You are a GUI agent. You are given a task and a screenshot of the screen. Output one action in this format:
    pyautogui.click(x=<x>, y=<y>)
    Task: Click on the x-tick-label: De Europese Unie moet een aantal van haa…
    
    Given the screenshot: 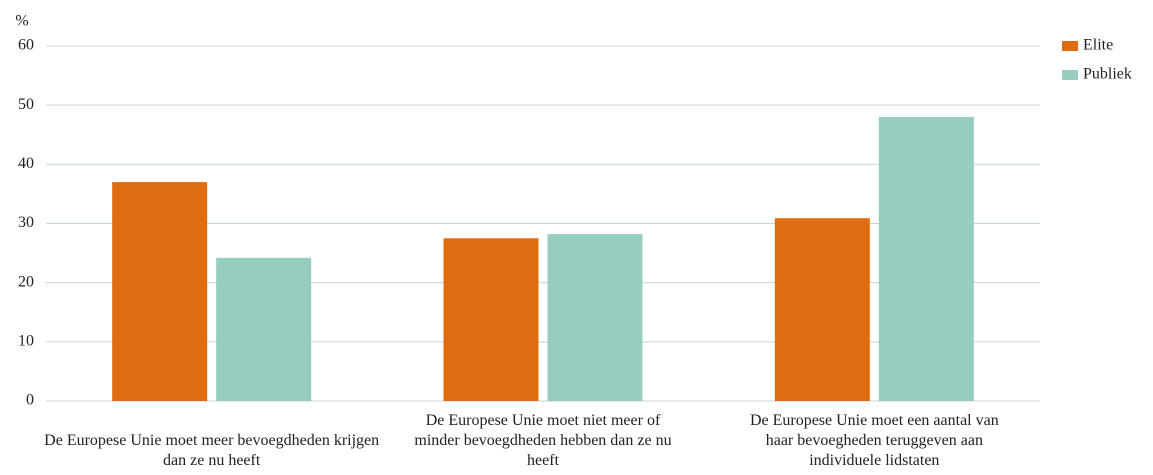 What is the action you would take?
    pyautogui.click(x=874, y=440)
    